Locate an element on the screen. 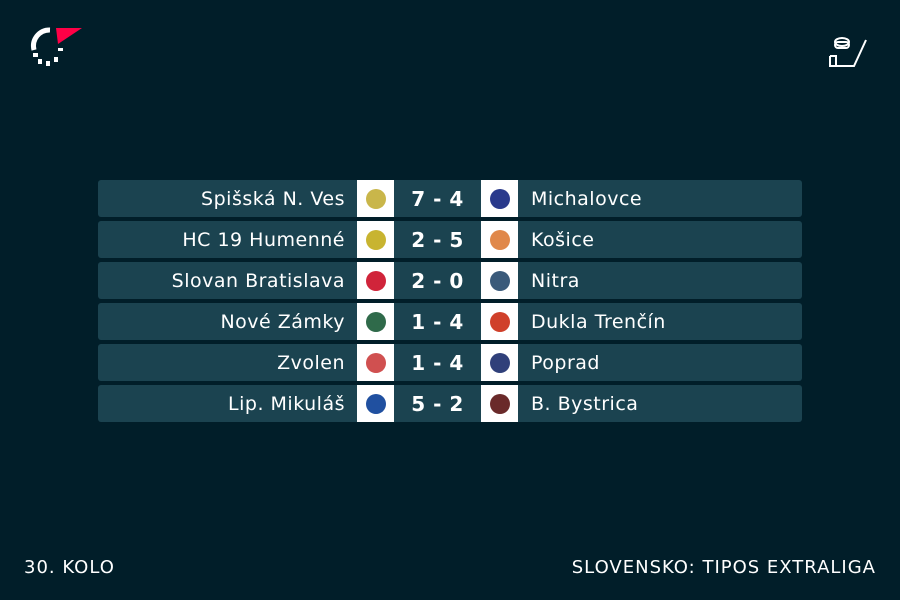  away-team: Poprad is located at coordinates (565, 362).